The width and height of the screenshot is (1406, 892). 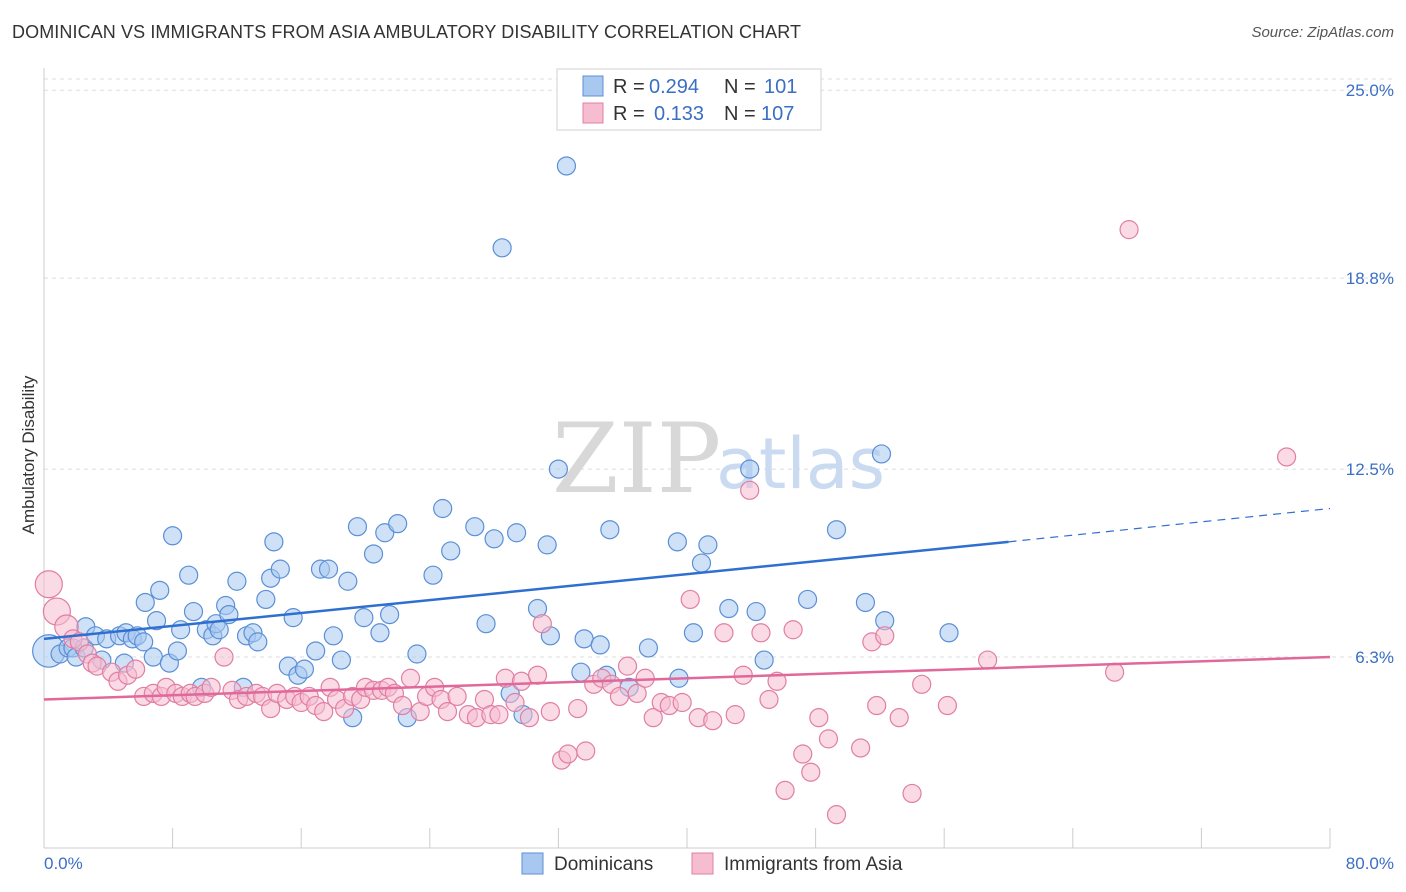 I want to click on watermark: ZIP atlas, so click(x=718, y=459).